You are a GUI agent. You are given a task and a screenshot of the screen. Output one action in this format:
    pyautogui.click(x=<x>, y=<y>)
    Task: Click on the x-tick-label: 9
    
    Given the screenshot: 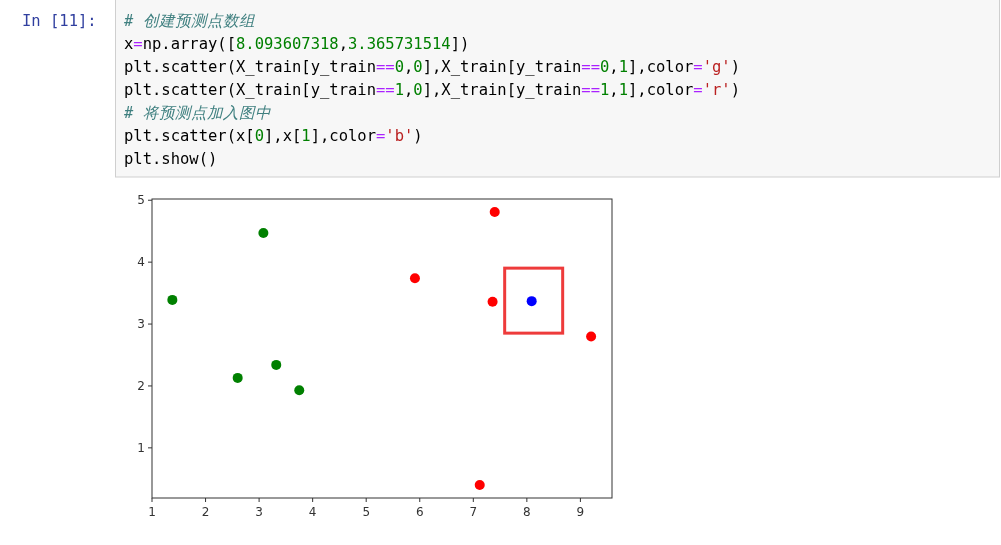 What is the action you would take?
    pyautogui.click(x=580, y=512)
    